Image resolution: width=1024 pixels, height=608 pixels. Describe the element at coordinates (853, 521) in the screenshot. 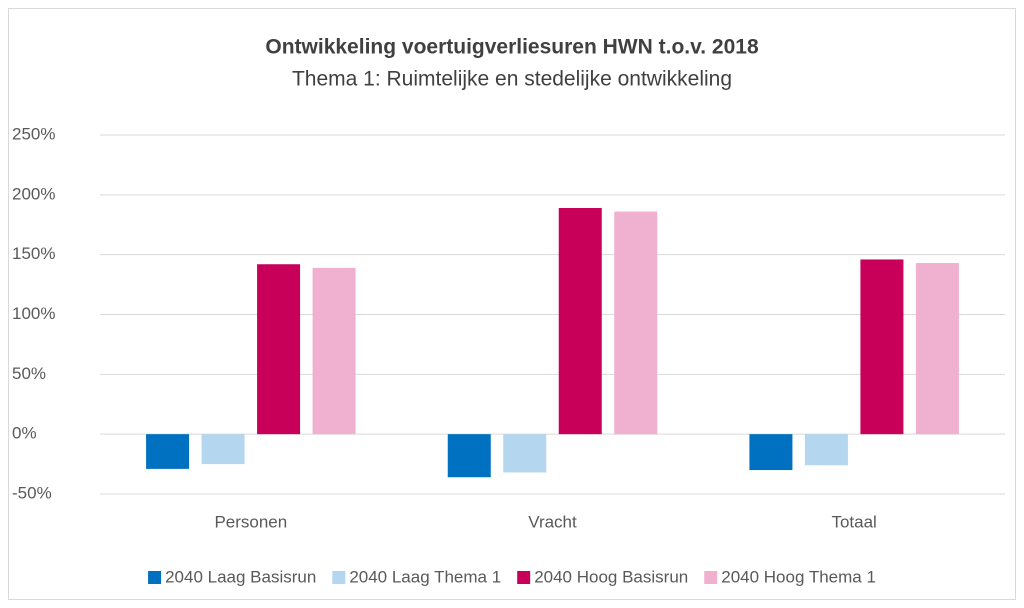

I see `x-tick-label: Totaal` at that location.